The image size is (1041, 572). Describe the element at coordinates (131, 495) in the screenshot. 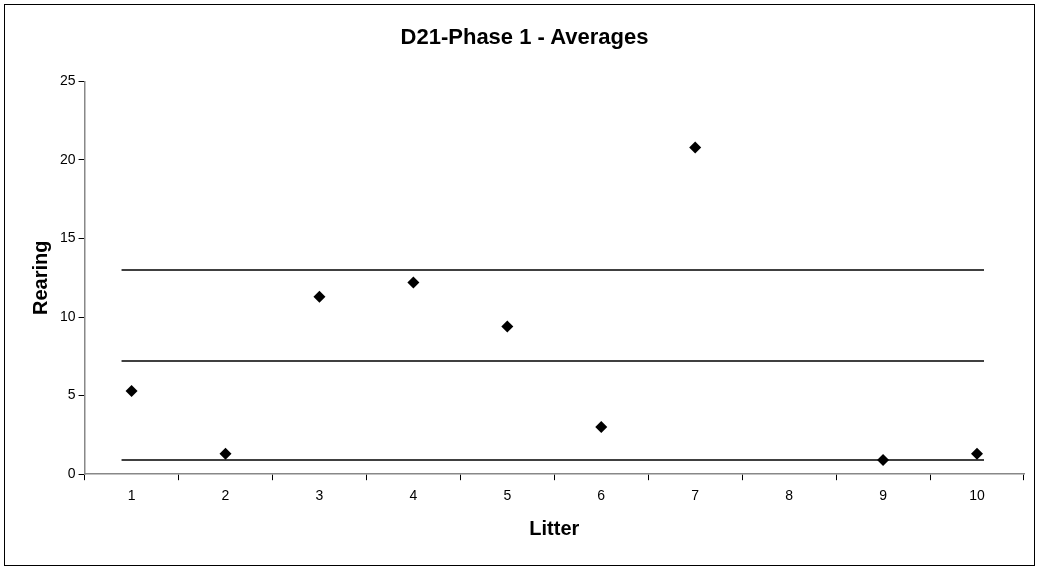

I see `x-tick-label: 1` at that location.